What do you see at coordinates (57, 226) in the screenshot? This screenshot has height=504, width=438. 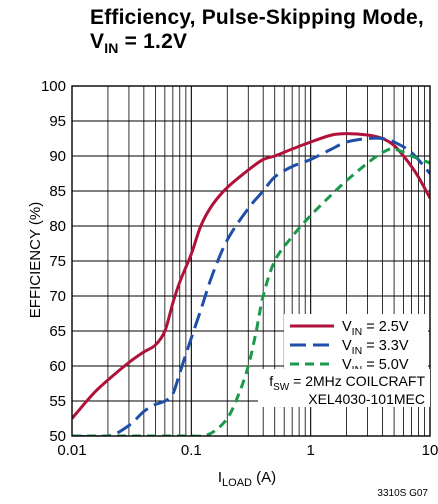 I see `y-tick-label: 80` at bounding box center [57, 226].